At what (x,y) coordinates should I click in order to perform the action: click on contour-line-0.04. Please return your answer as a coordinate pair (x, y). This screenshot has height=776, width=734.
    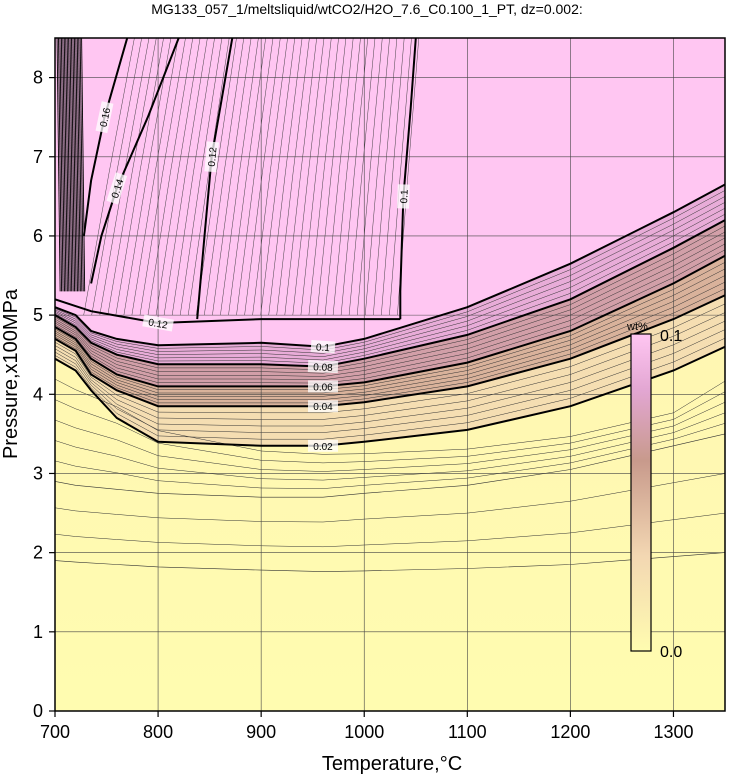
    Looking at the image, I should click on (390, 351).